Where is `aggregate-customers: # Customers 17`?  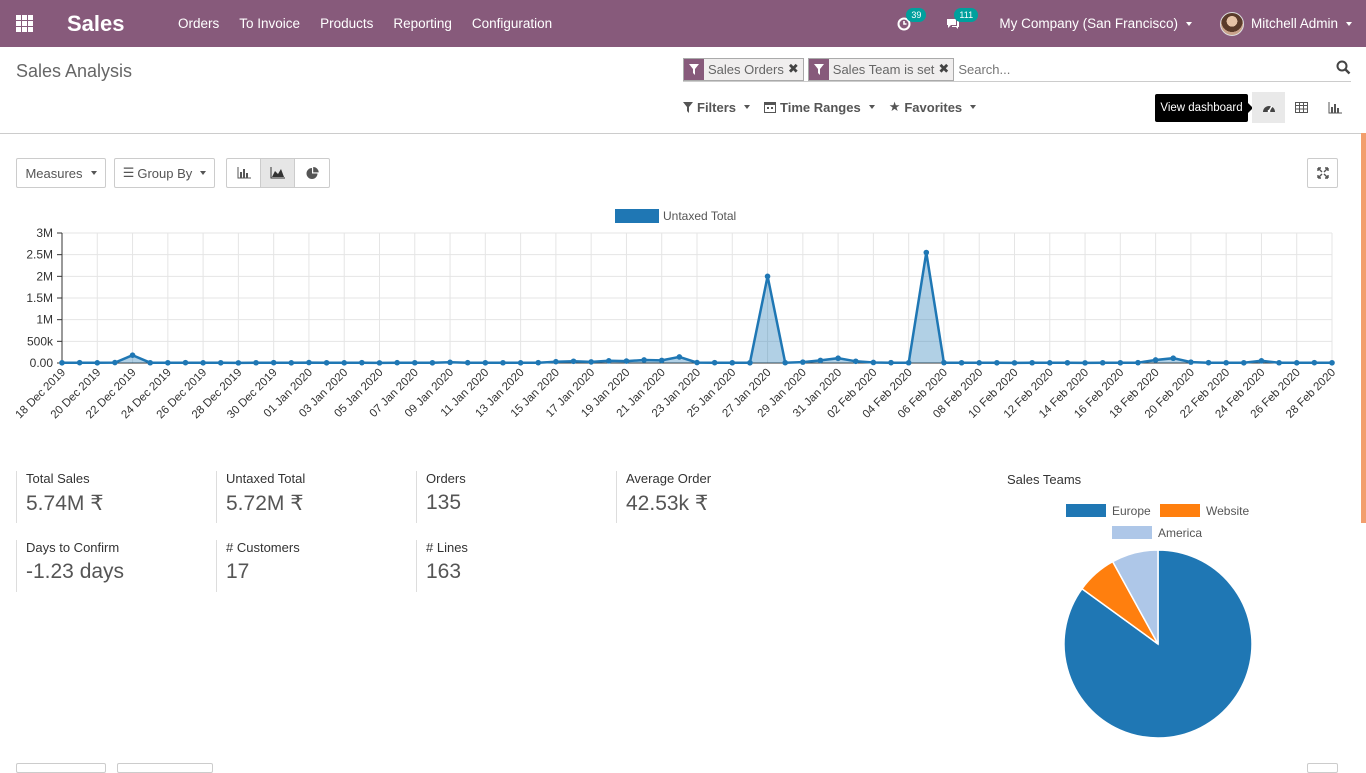 aggregate-customers: # Customers 17 is located at coordinates (258, 566).